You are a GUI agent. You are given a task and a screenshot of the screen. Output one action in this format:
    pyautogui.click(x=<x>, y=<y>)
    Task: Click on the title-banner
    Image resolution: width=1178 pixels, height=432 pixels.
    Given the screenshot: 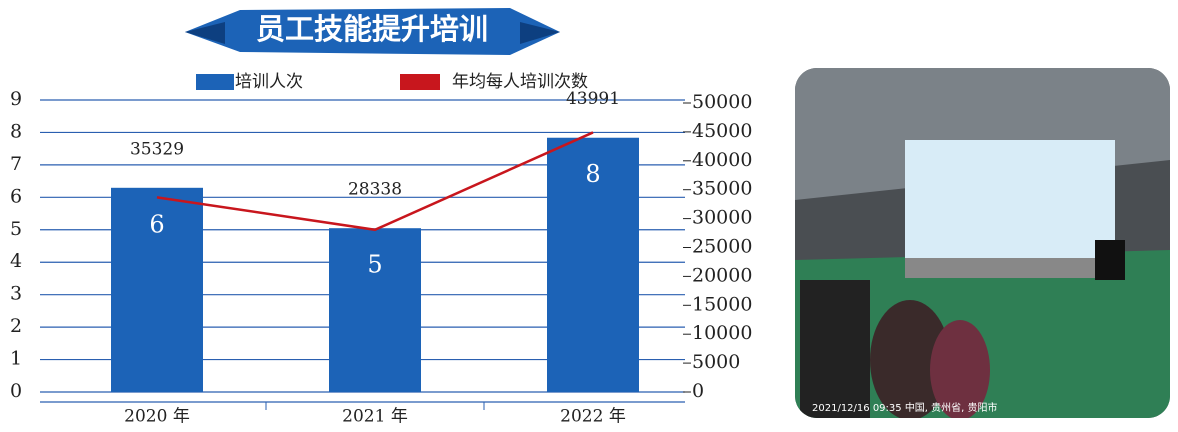 What is the action you would take?
    pyautogui.click(x=372, y=31)
    